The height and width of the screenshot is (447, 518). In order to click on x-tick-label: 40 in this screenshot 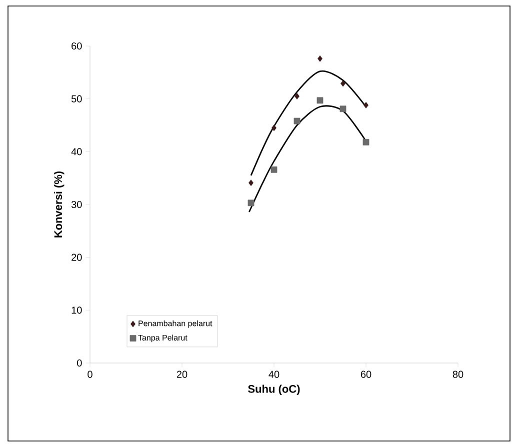, I will do `click(274, 374)`.